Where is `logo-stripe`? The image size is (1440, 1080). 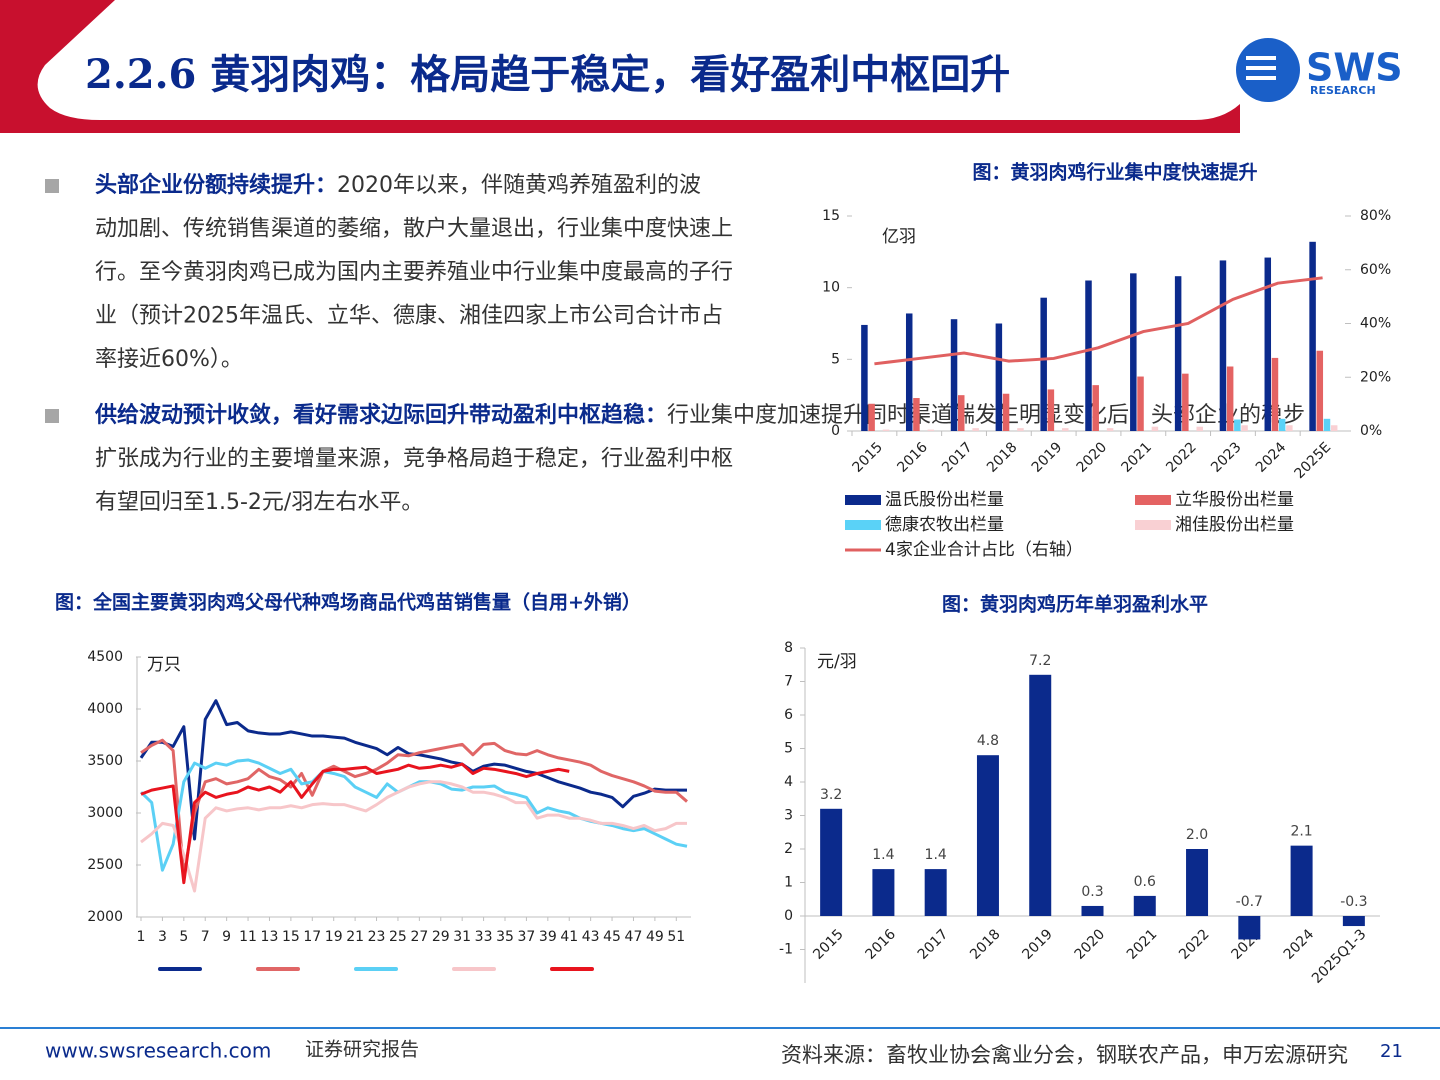 logo-stripe is located at coordinates (1261, 68).